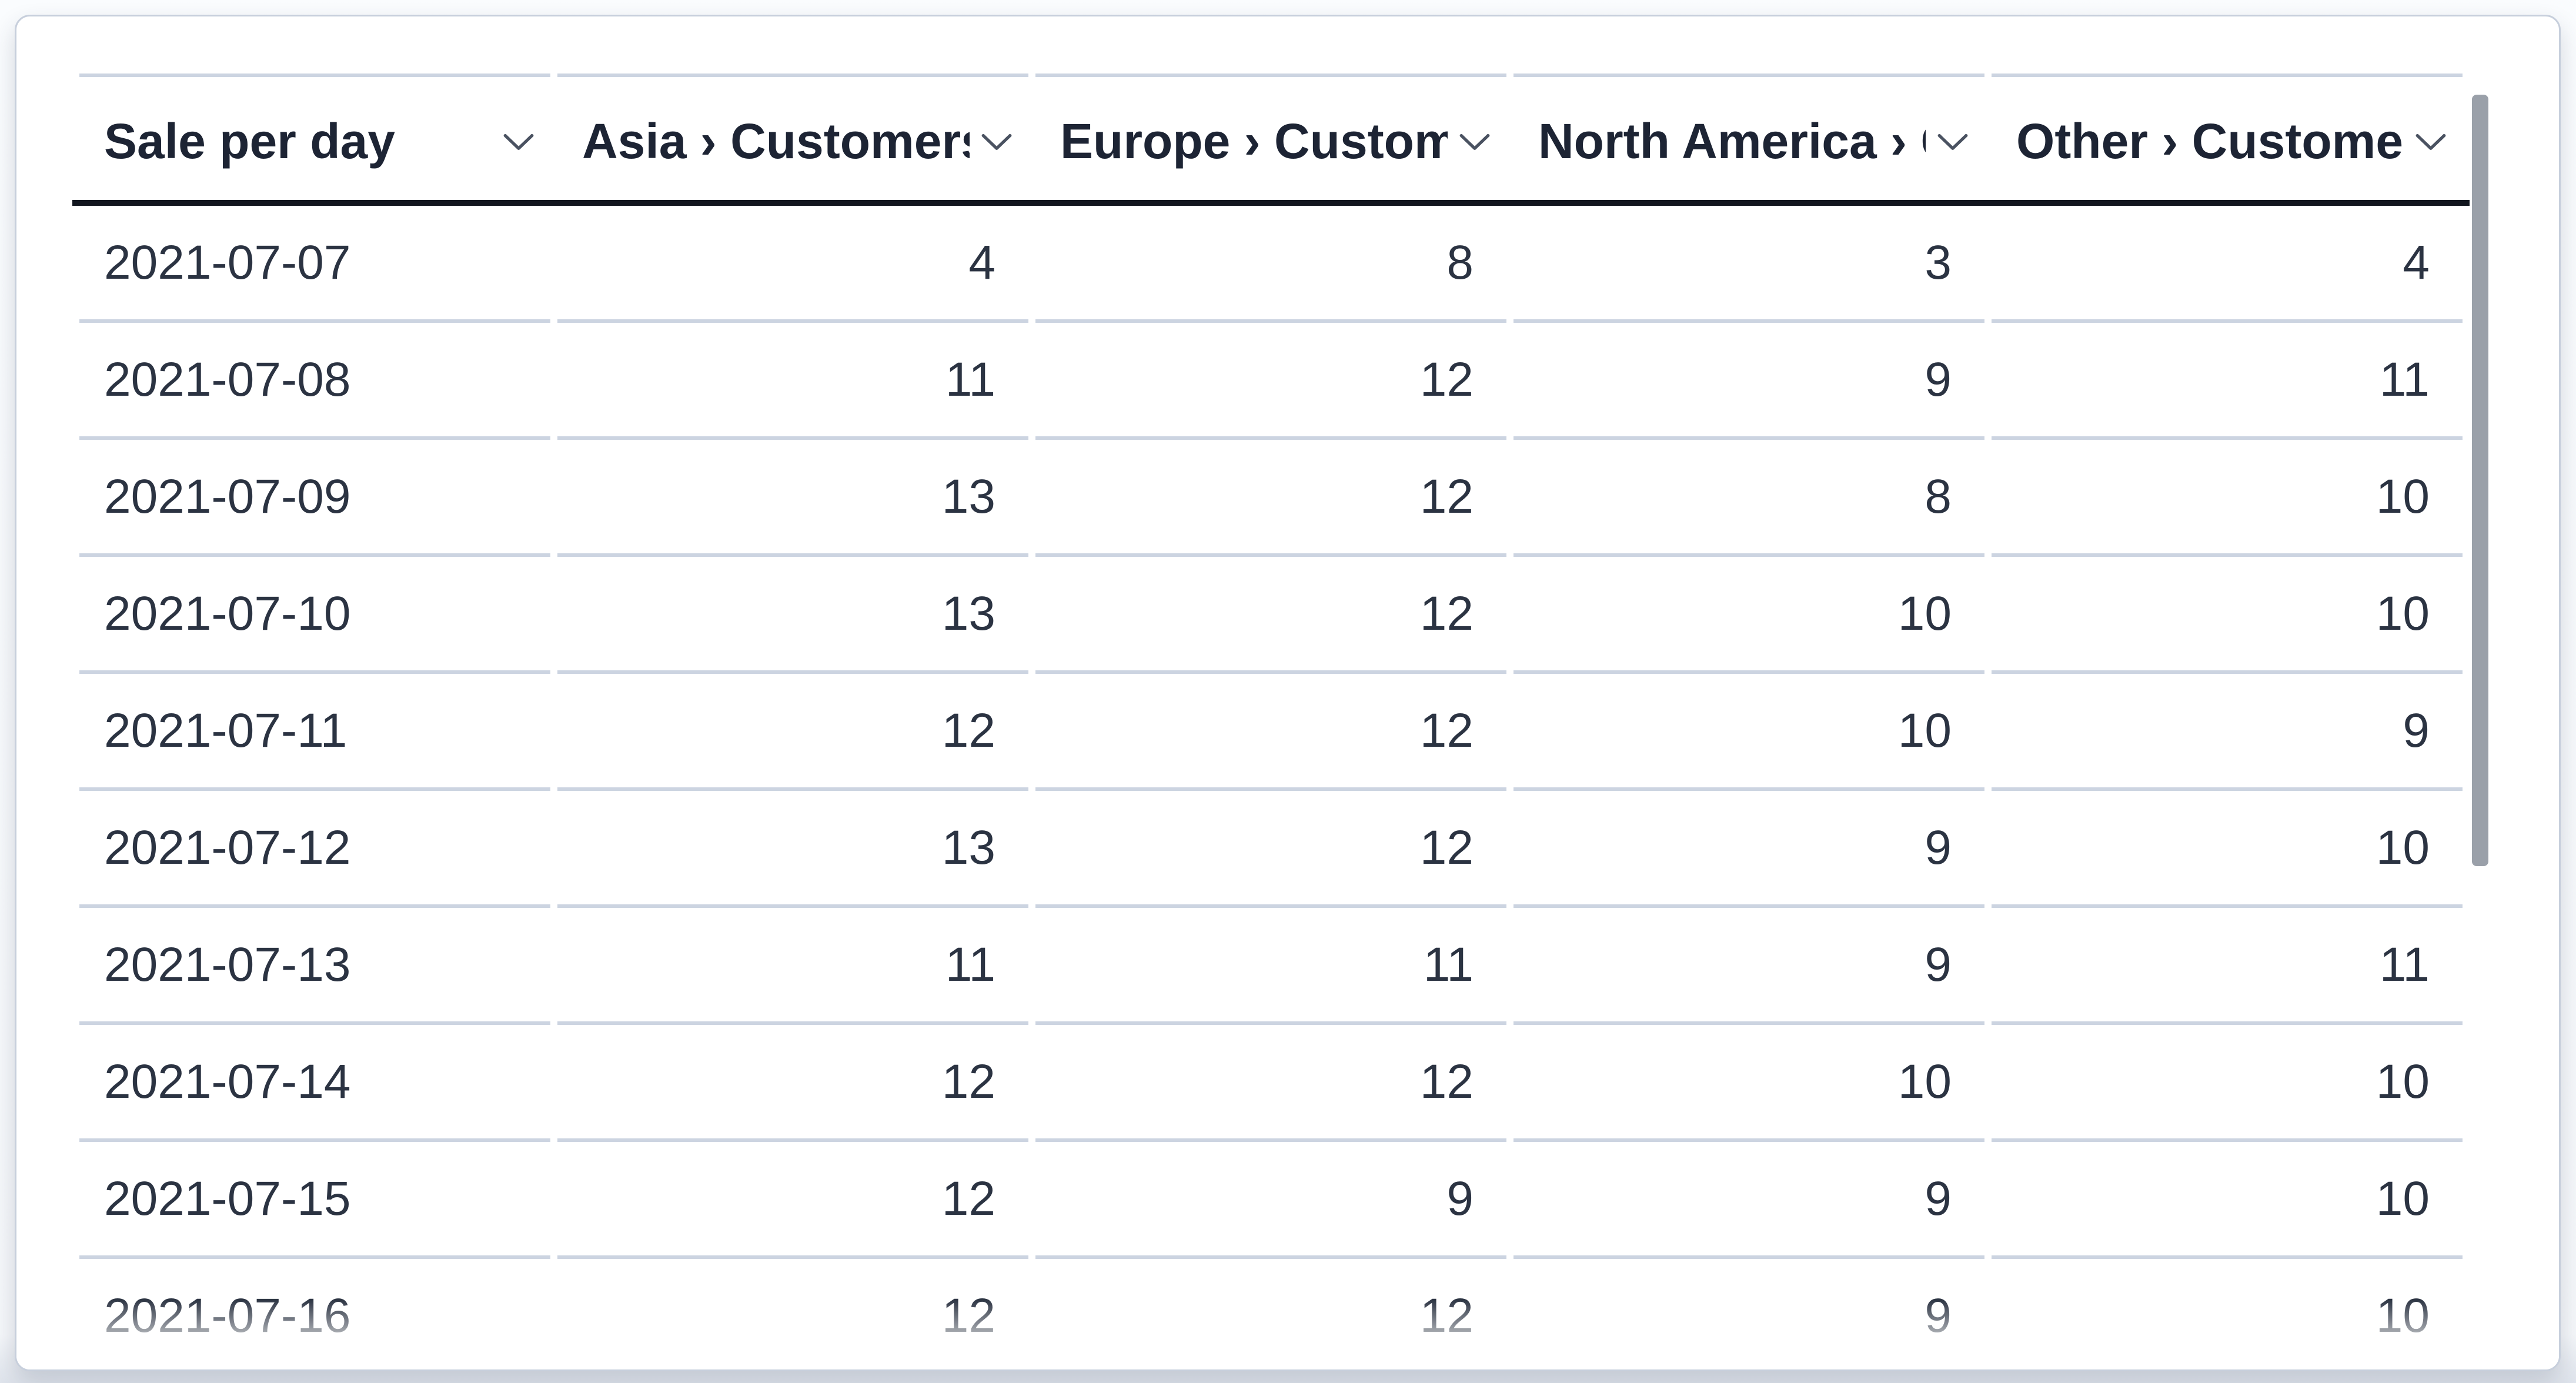 The width and height of the screenshot is (2576, 1383). I want to click on column-header-content: North America › Customers, so click(1748, 141).